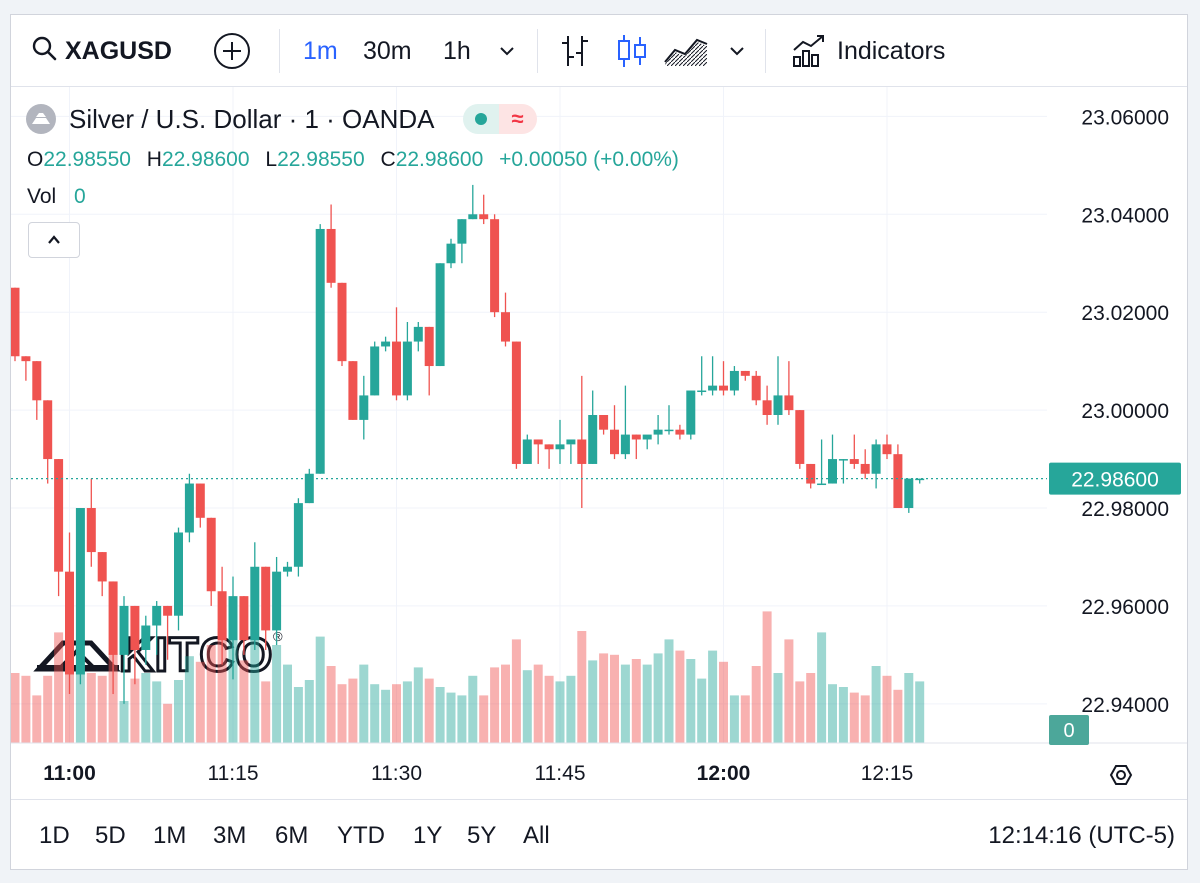 This screenshot has height=883, width=1200. I want to click on bar-style-button, so click(575, 51).